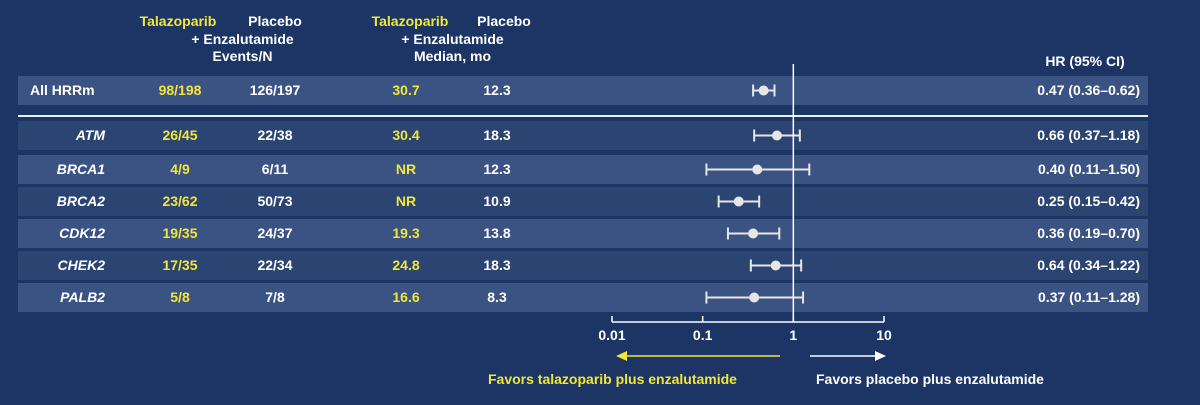  I want to click on hr-ci-text: 0.66 (0.37–1.18), so click(1088, 135).